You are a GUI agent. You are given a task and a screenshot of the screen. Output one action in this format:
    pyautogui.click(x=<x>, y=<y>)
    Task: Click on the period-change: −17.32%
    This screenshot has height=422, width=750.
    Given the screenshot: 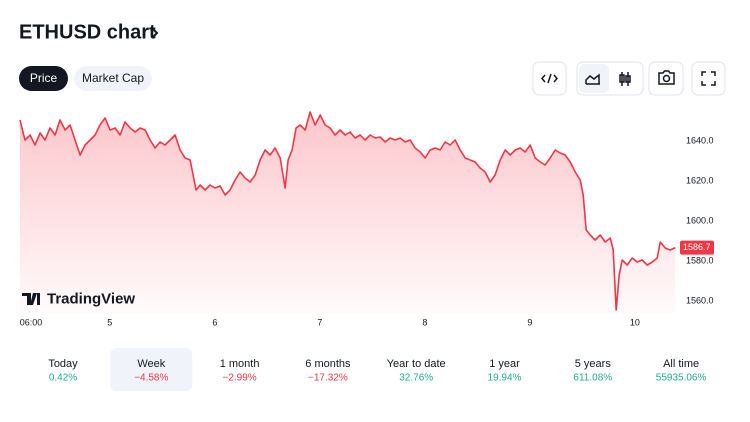 What is the action you would take?
    pyautogui.click(x=328, y=378)
    